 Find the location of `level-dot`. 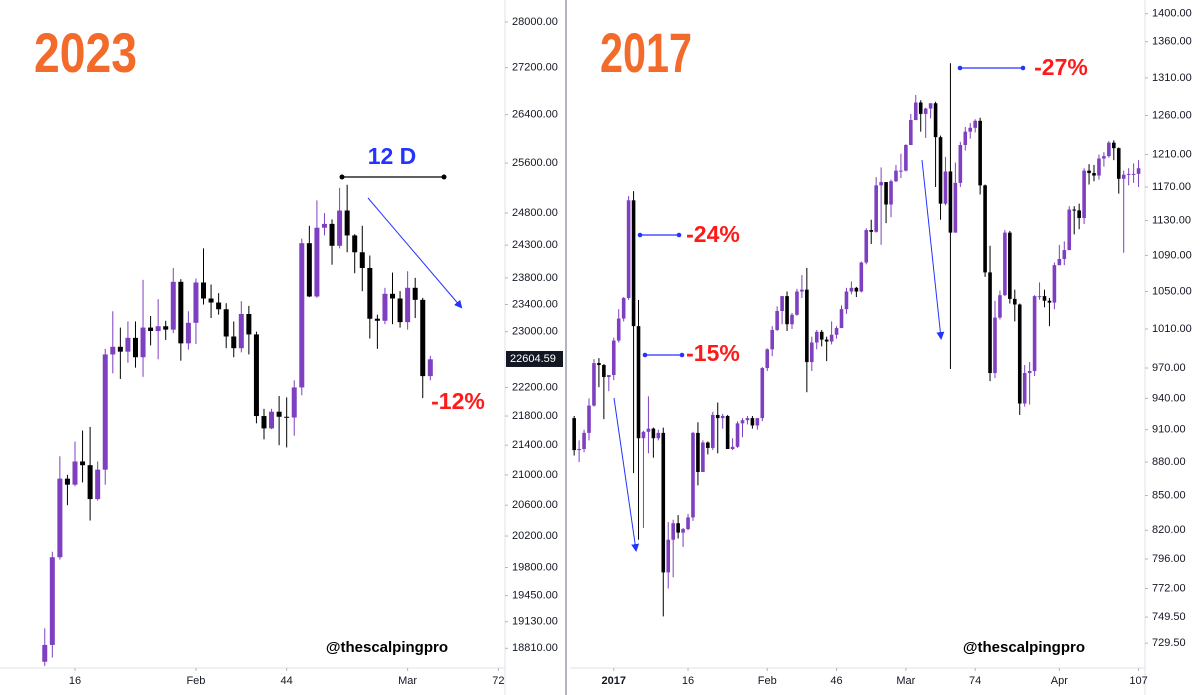

level-dot is located at coordinates (679, 235).